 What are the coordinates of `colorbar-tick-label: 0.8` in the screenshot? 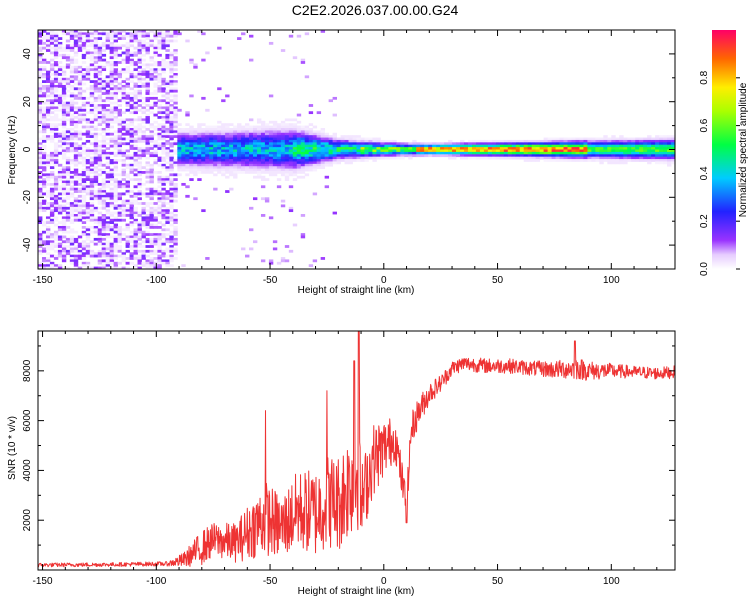 It's located at (704, 77).